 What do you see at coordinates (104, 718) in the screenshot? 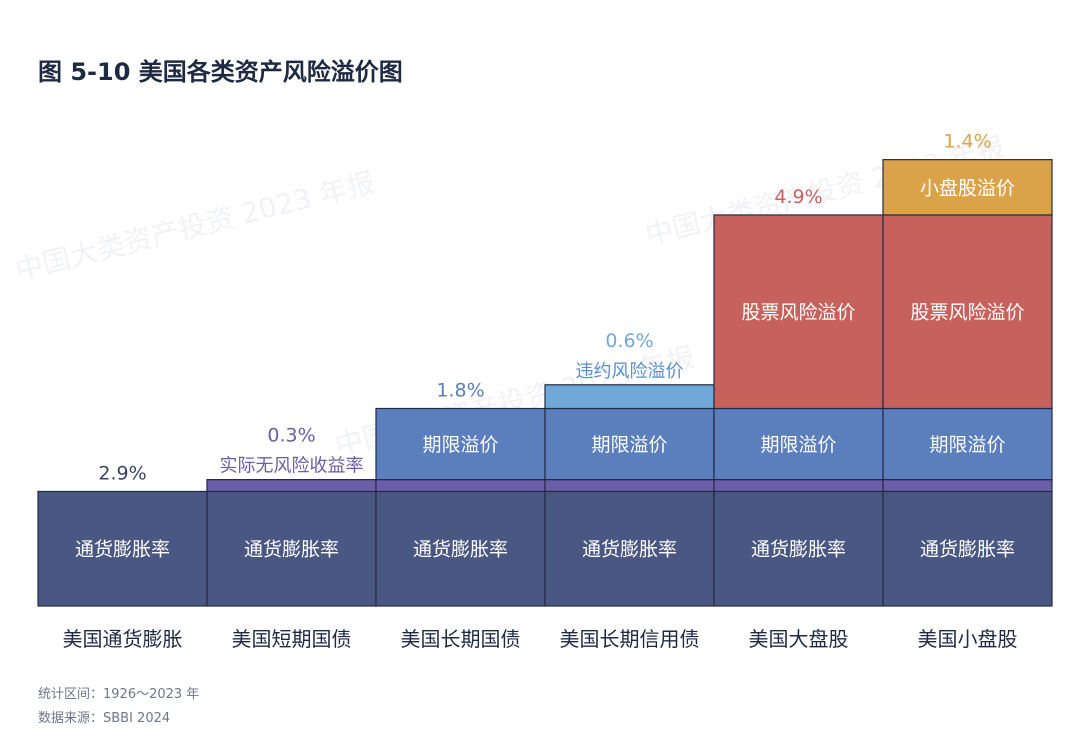
I see `footer-source: 数据来源：SBBI 2024` at bounding box center [104, 718].